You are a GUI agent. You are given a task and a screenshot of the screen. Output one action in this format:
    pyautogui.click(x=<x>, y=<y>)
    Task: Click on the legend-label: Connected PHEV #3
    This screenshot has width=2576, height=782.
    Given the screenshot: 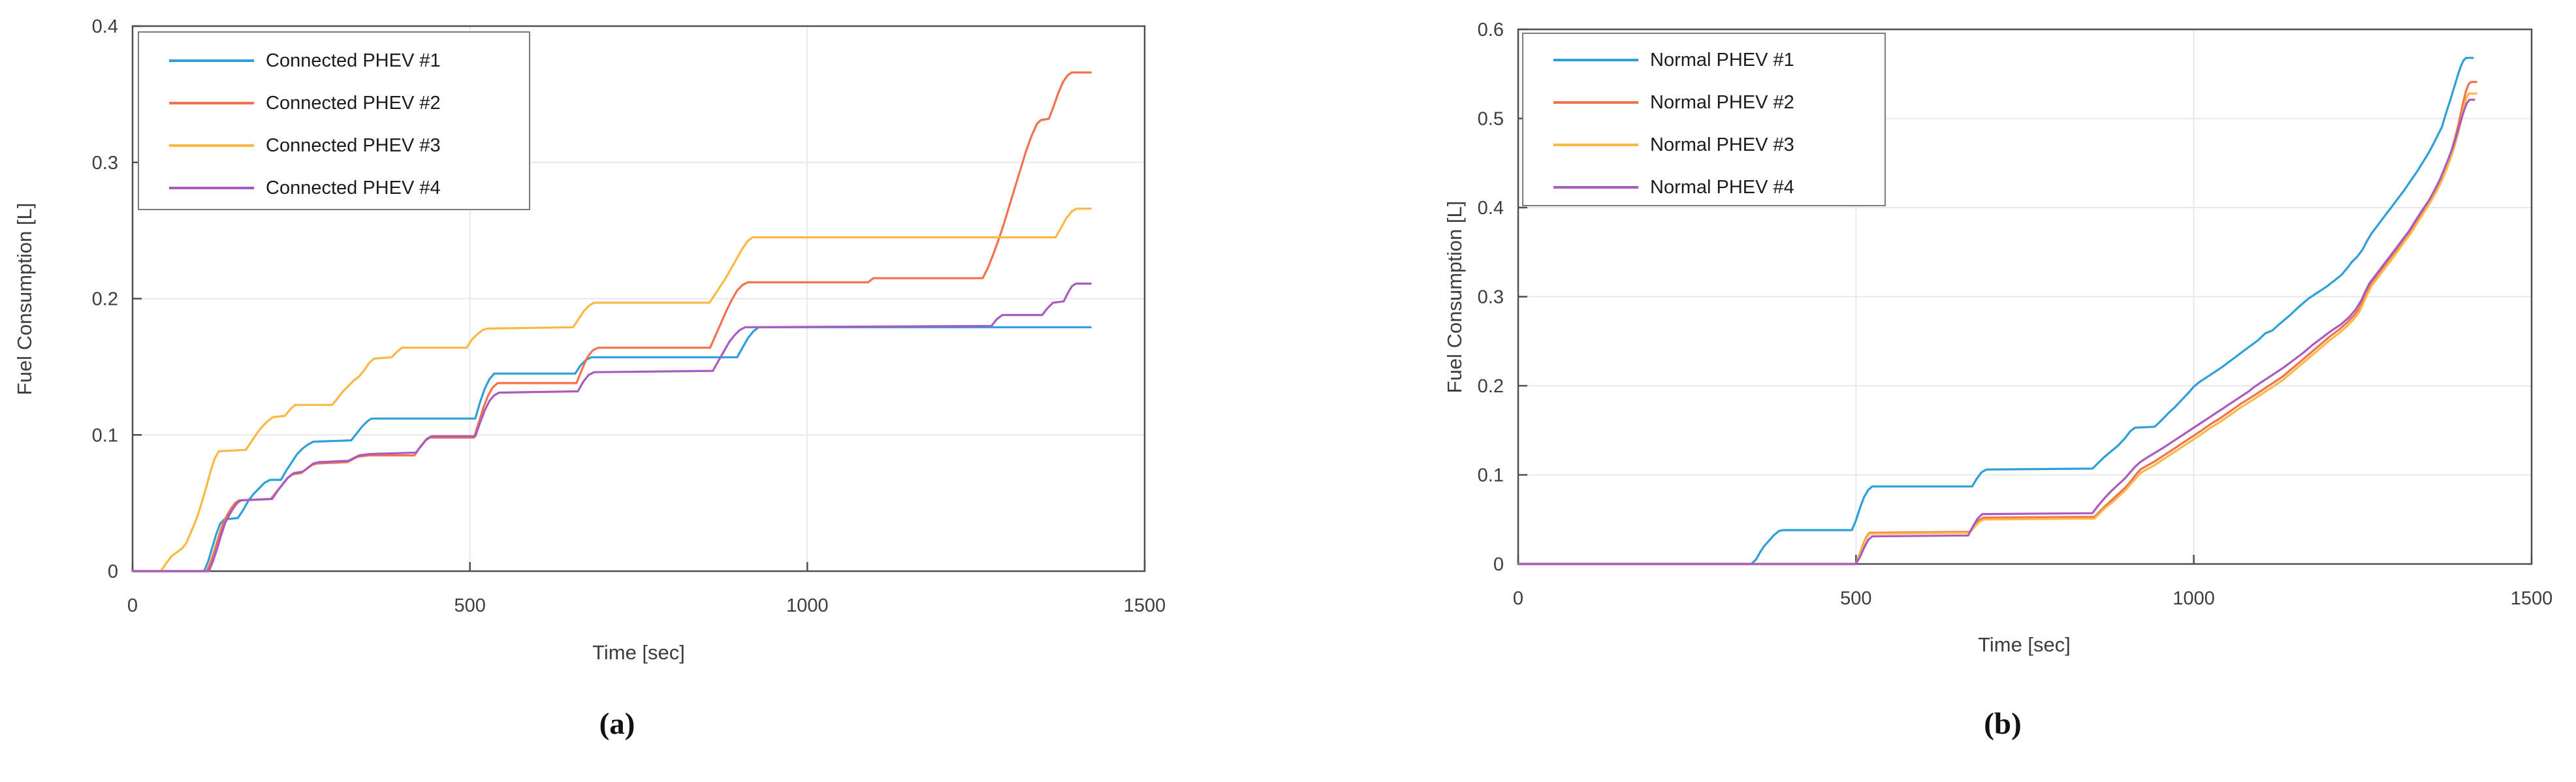 What is the action you would take?
    pyautogui.click(x=353, y=145)
    